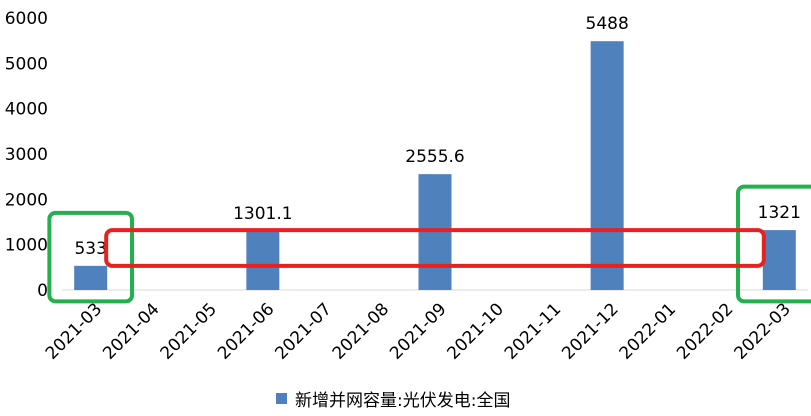 The height and width of the screenshot is (416, 811). Describe the element at coordinates (476, 331) in the screenshot. I see `x-tick-label: 2021-10` at that location.